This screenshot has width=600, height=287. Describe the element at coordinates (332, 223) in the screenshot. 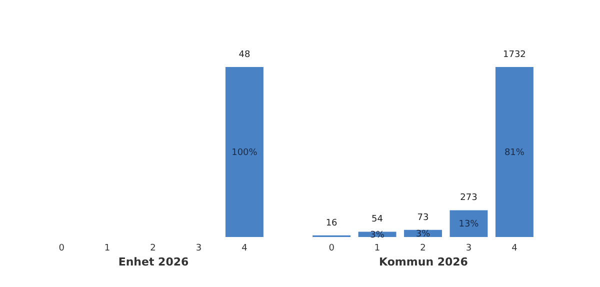

I see `data-label: 16` at that location.